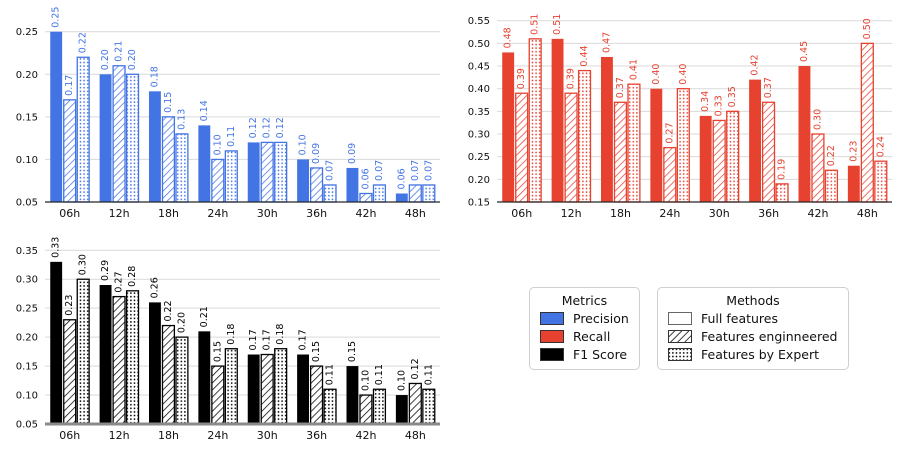  I want to click on legend-label-full-features: Full features, so click(739, 318).